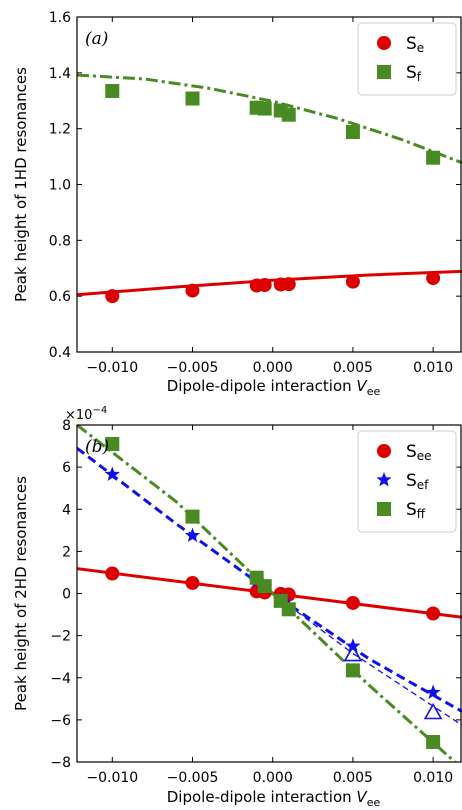 The image size is (462, 810). What do you see at coordinates (66, 426) in the screenshot?
I see `y-tick-label: 8` at bounding box center [66, 426].